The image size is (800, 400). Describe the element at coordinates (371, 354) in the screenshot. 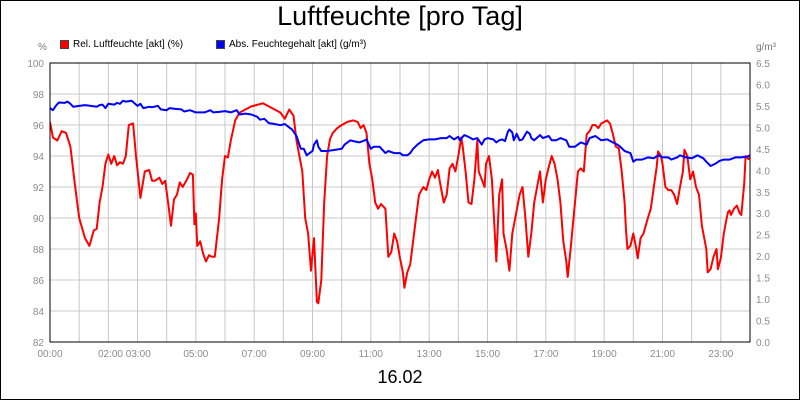

I see `x-tick-label: 11:00` at that location.